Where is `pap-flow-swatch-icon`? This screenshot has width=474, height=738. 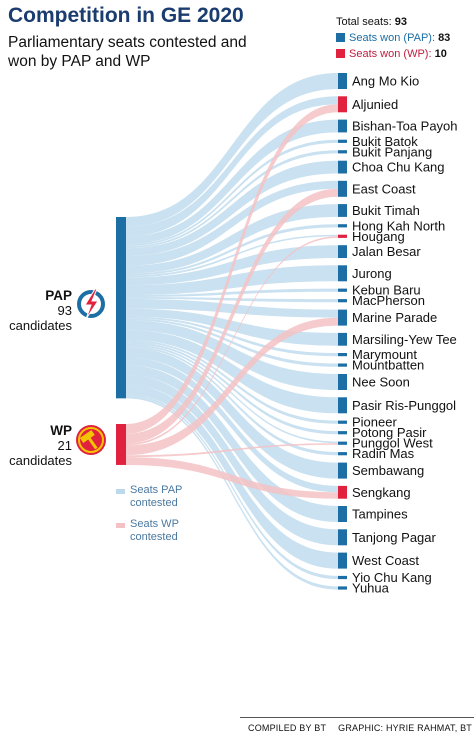
pap-flow-swatch-icon is located at coordinates (120, 491).